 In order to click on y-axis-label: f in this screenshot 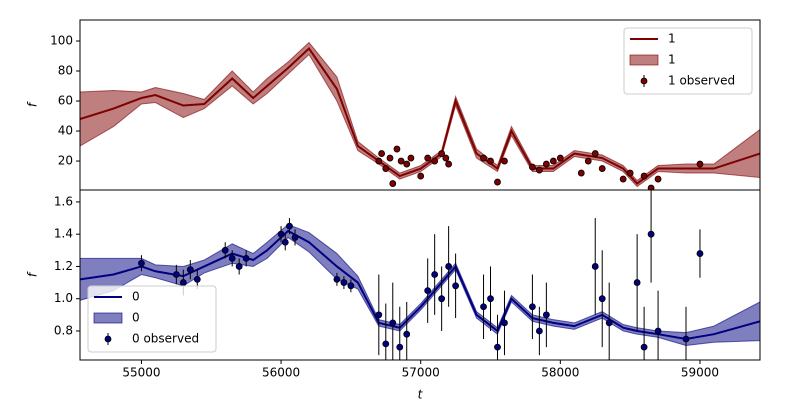, I will do `click(33, 274)`.